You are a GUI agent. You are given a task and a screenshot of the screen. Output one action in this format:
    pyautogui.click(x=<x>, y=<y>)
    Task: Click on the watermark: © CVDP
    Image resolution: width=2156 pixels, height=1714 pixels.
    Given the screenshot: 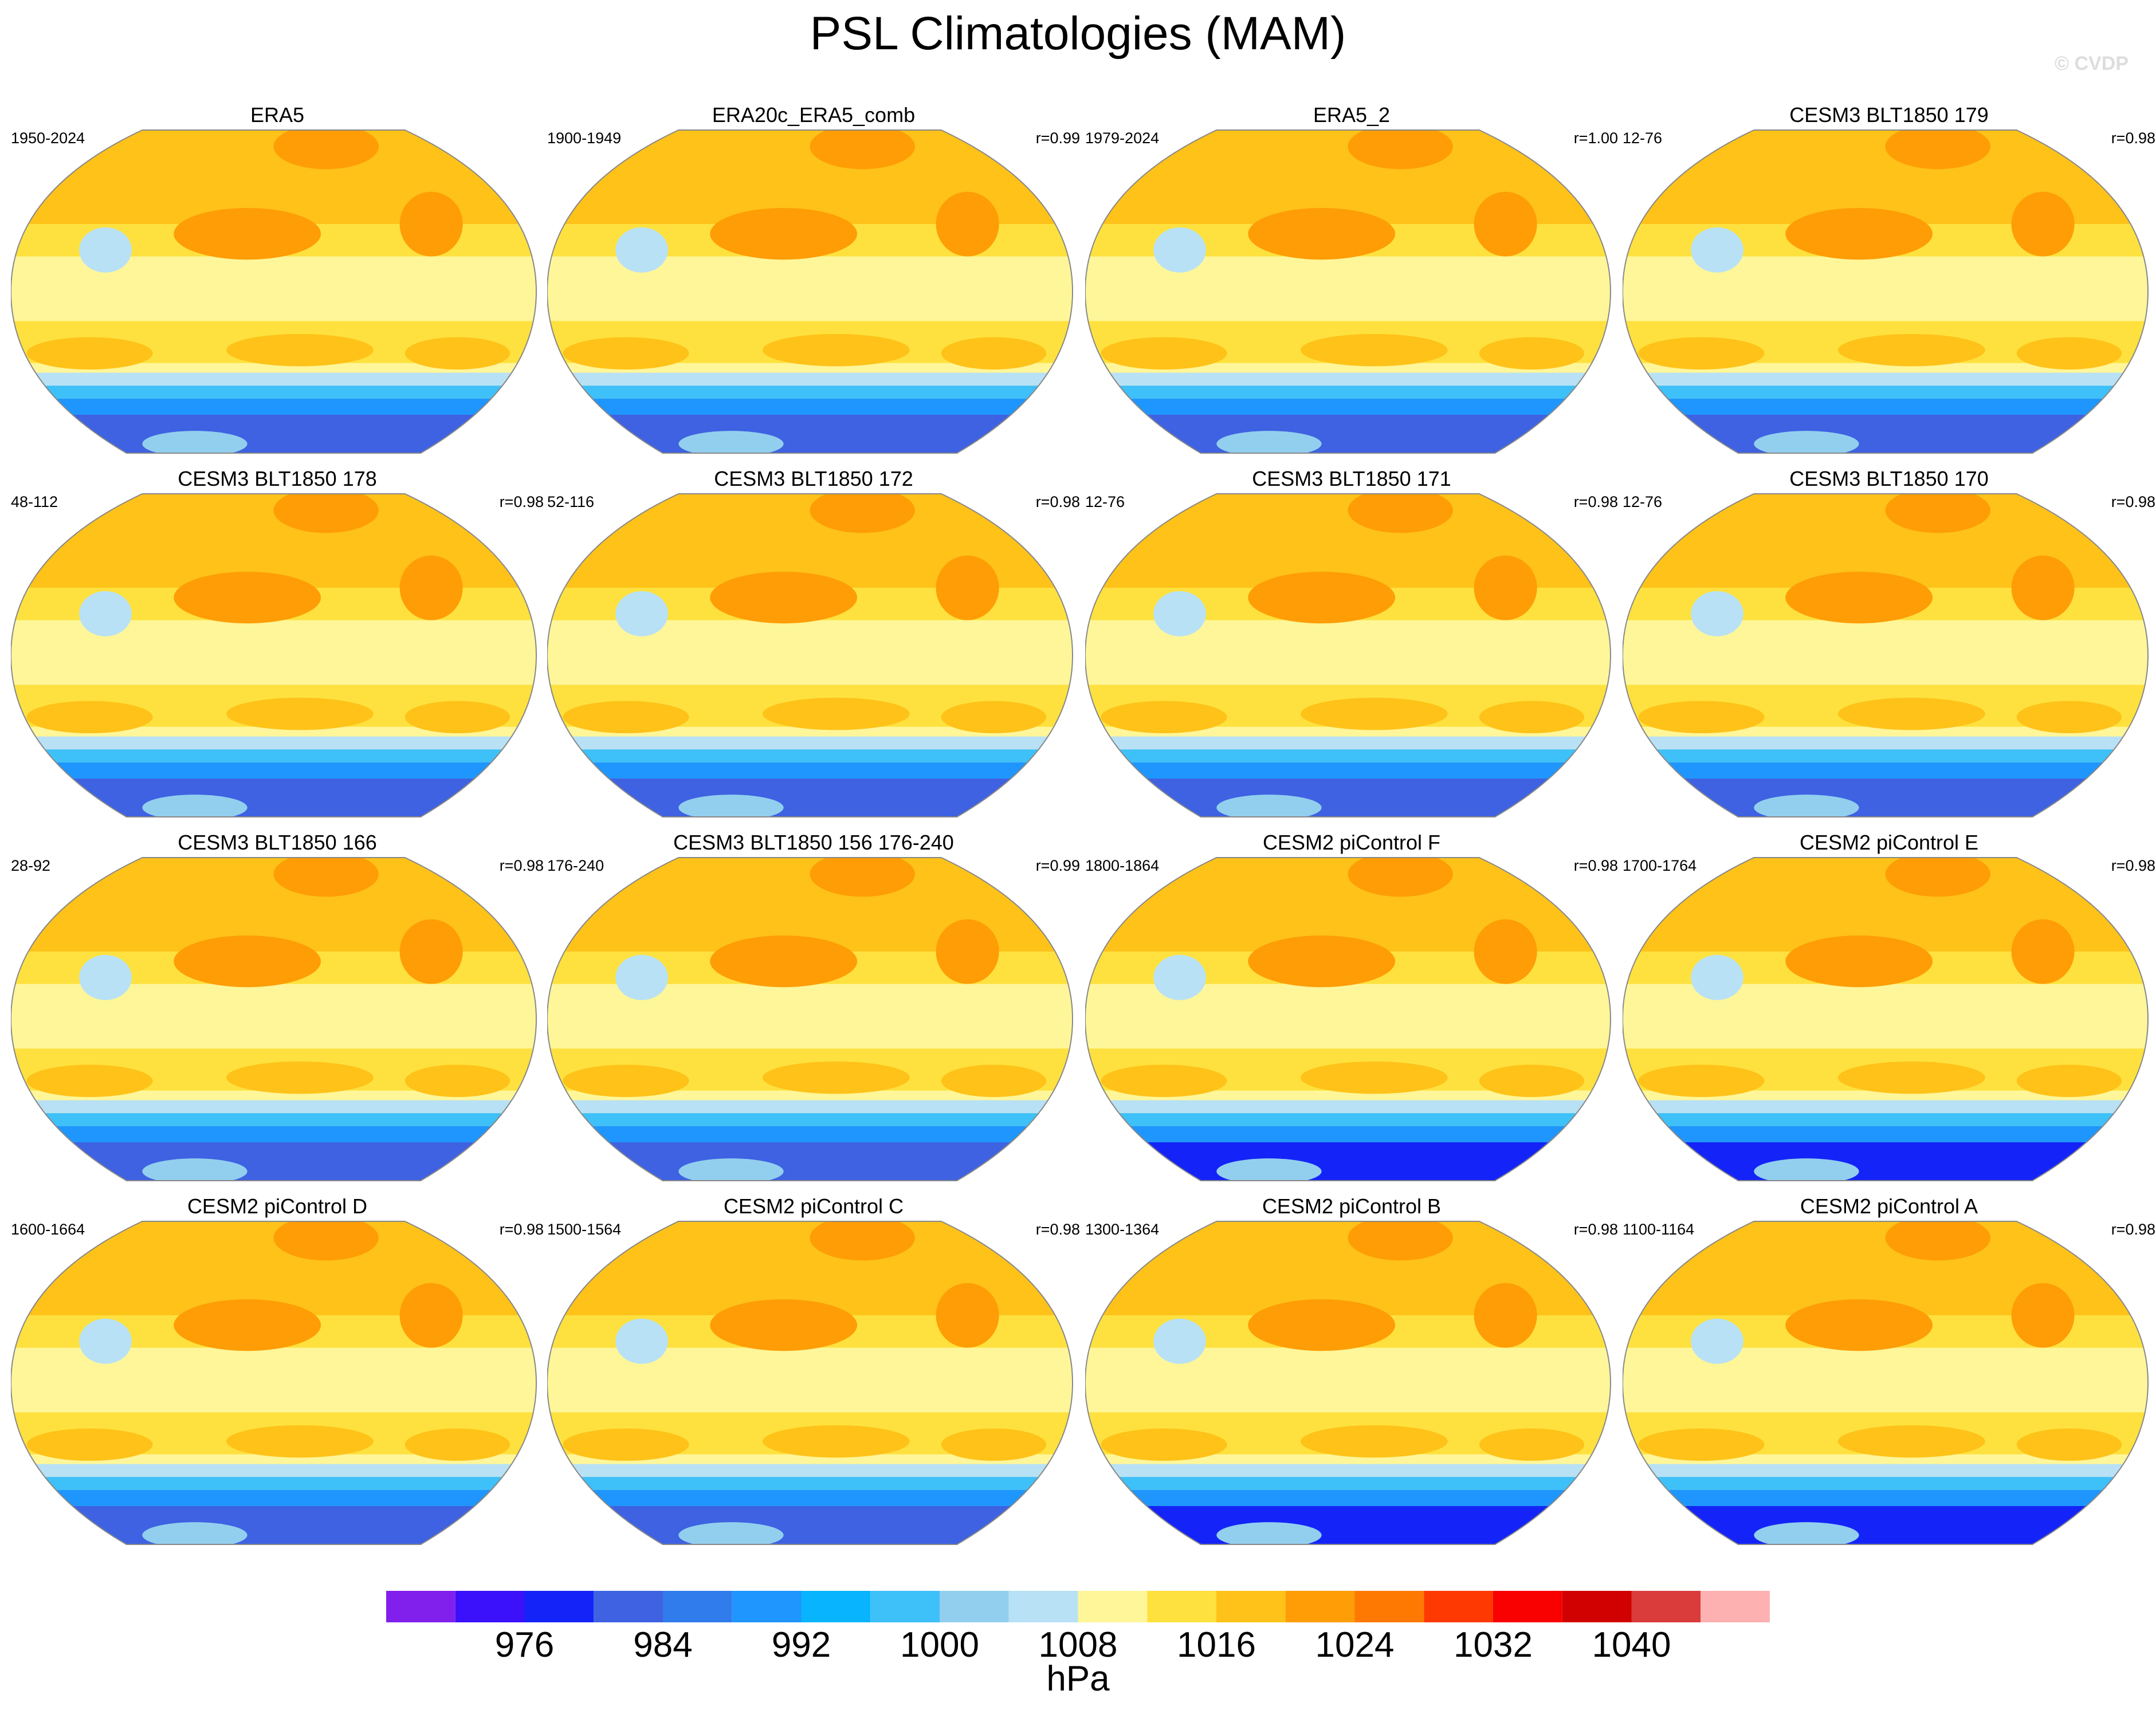 What is the action you would take?
    pyautogui.click(x=2091, y=64)
    